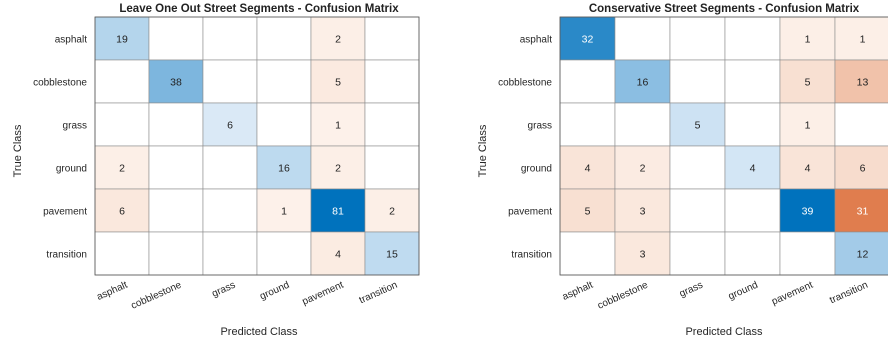 This screenshot has height=343, width=888. Describe the element at coordinates (808, 212) in the screenshot. I see `cell-value: 39` at that location.